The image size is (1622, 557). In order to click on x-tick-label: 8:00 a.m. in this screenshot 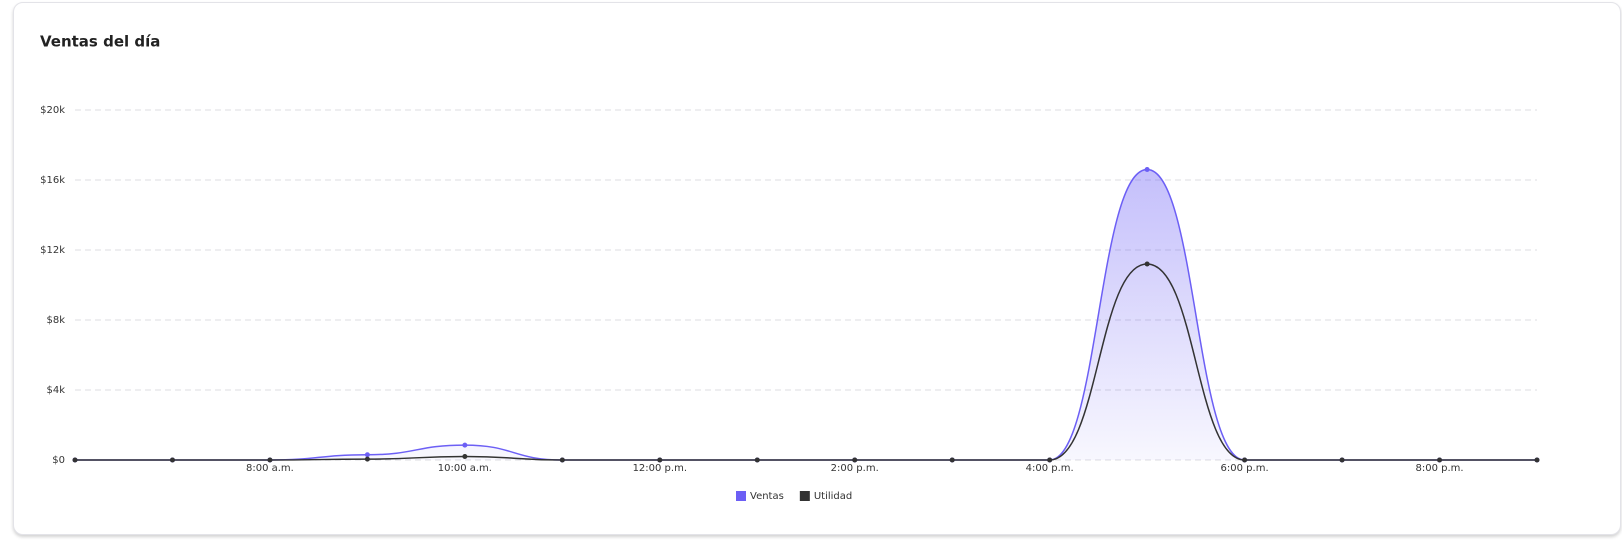, I will do `click(270, 468)`.